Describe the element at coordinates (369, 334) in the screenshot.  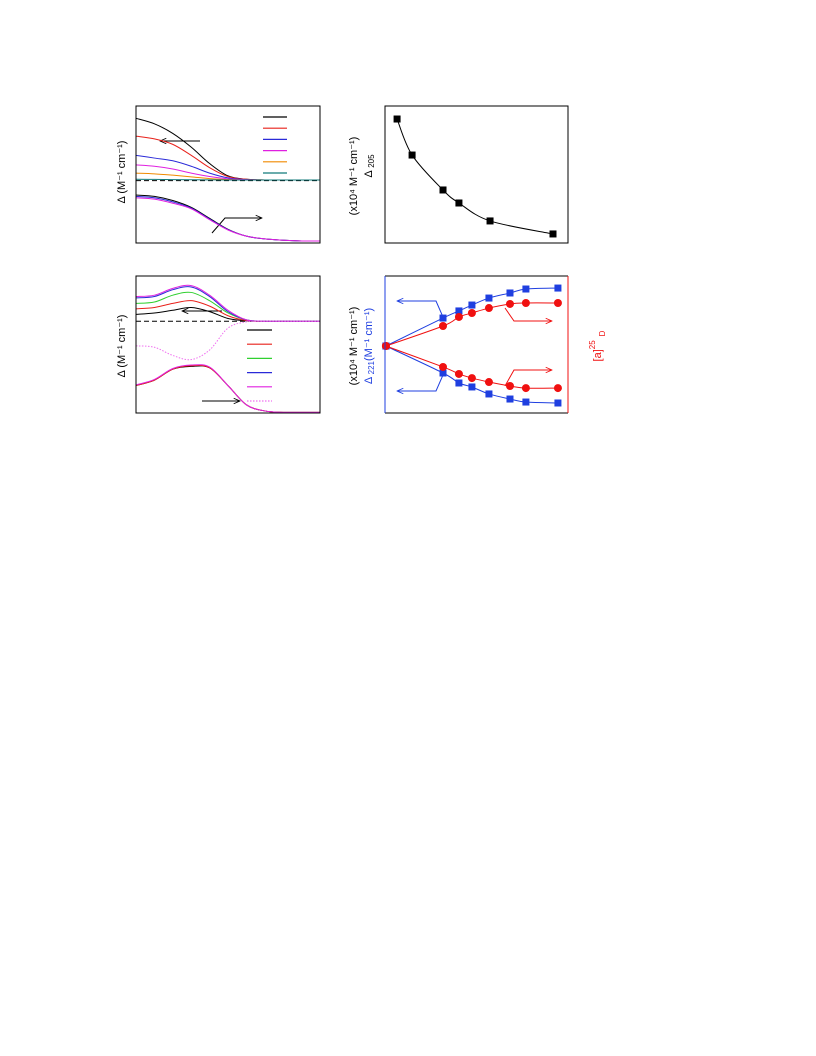
I see `unit: (M⁻¹ cm⁻¹)` at that location.